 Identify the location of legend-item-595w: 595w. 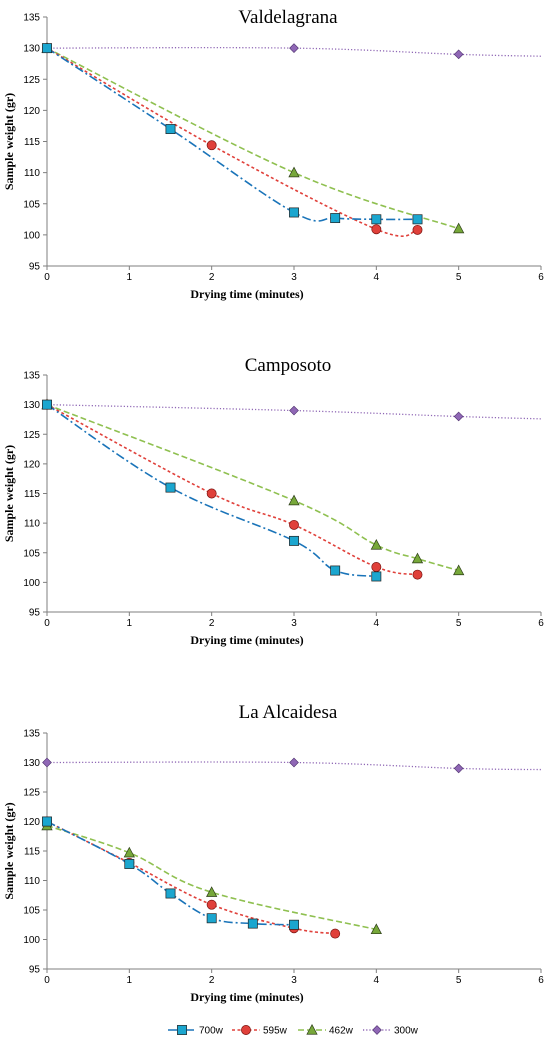
(260, 1031).